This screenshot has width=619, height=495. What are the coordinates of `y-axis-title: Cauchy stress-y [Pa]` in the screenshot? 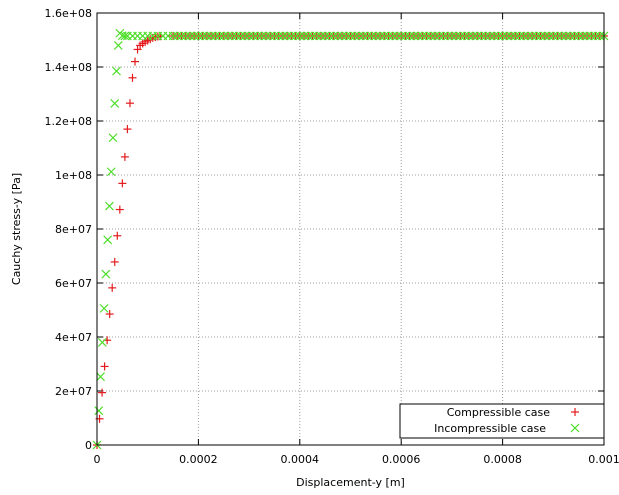 It's located at (16, 229).